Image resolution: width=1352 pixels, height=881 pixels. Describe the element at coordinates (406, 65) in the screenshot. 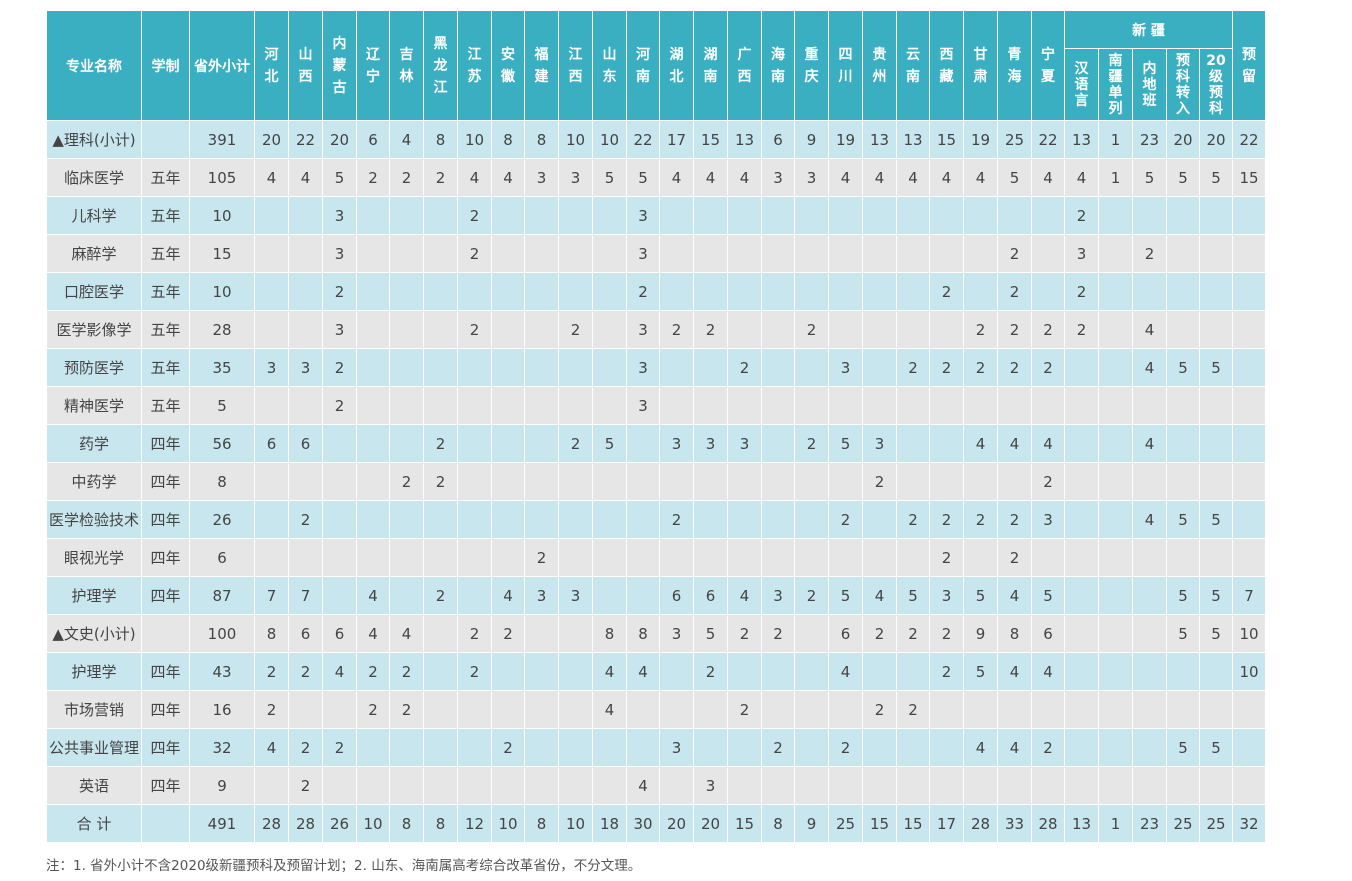

I see `header-province-4: 吉林` at that location.